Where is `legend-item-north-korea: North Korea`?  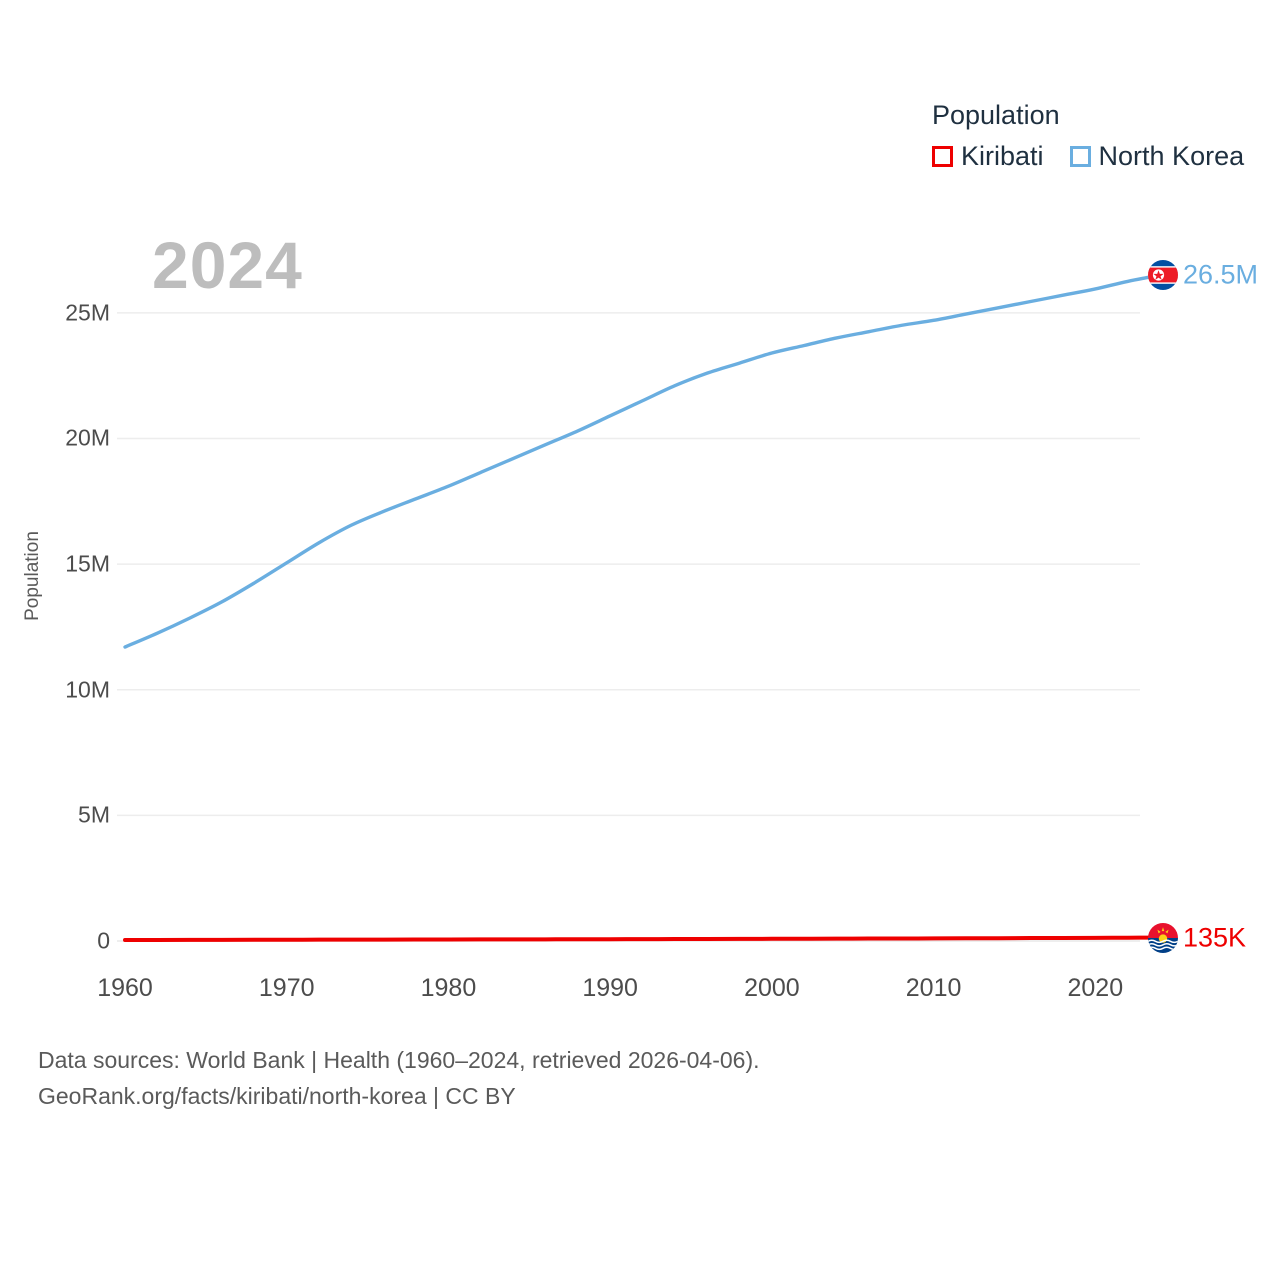 legend-item-north-korea: North Korea is located at coordinates (1157, 156).